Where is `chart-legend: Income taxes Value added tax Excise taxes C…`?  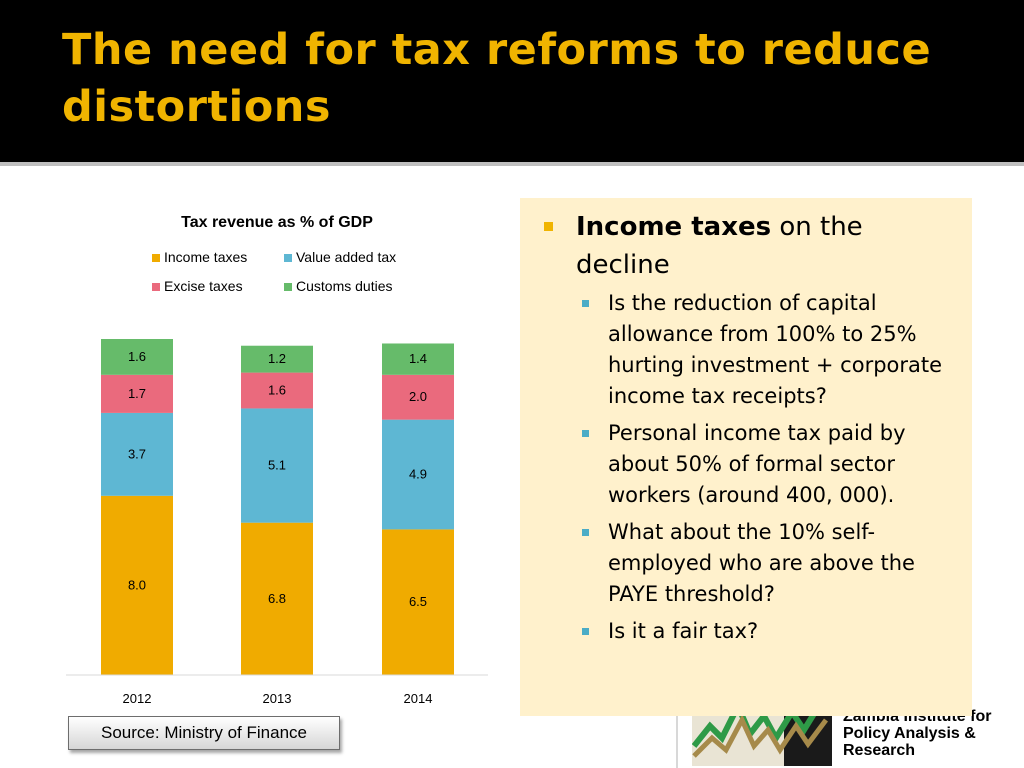
chart-legend: Income taxes Value added tax Excise taxes C… is located at coordinates (274, 271).